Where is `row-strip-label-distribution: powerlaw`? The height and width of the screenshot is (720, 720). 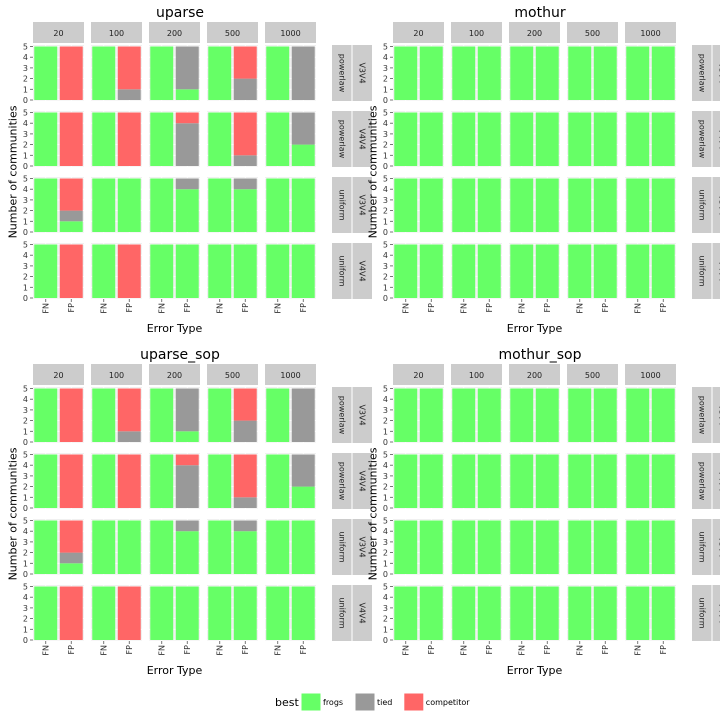 row-strip-label-distribution: powerlaw is located at coordinates (702, 73).